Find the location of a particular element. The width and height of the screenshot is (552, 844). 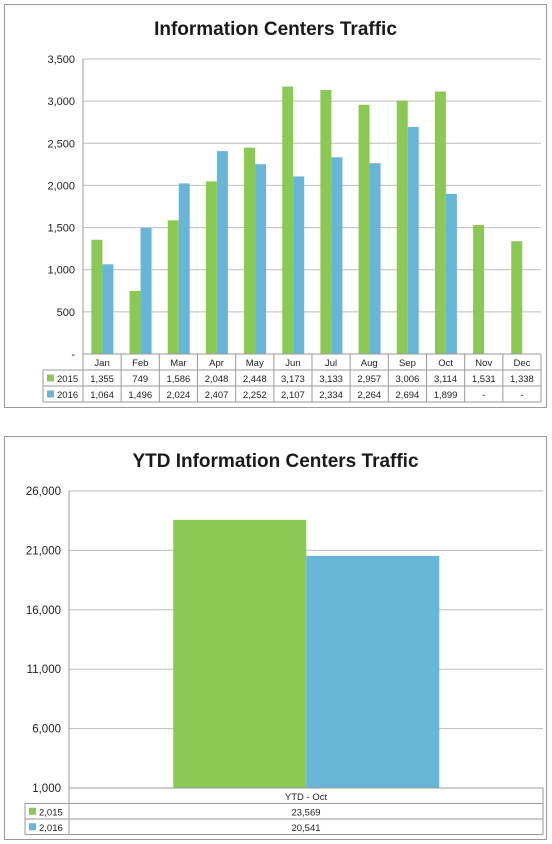

data-table-value: 2,957 is located at coordinates (369, 379).